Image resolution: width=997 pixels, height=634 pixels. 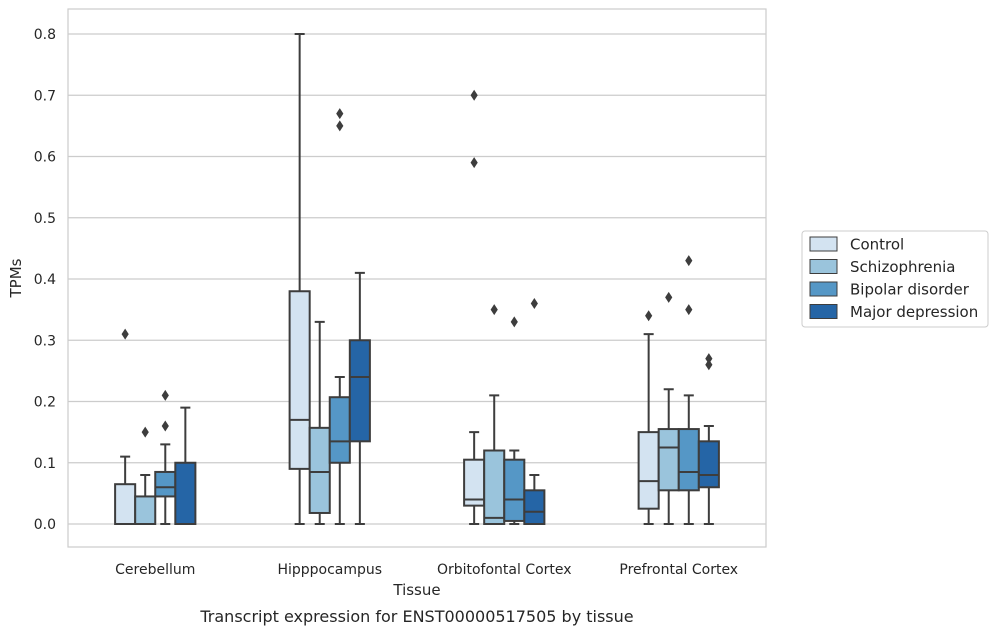 I want to click on y-tick-label: 0.2, so click(x=45, y=403).